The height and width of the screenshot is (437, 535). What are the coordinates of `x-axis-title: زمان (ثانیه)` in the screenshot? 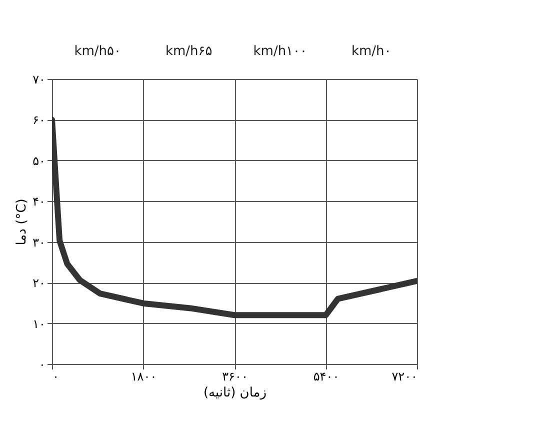 It's located at (235, 393).